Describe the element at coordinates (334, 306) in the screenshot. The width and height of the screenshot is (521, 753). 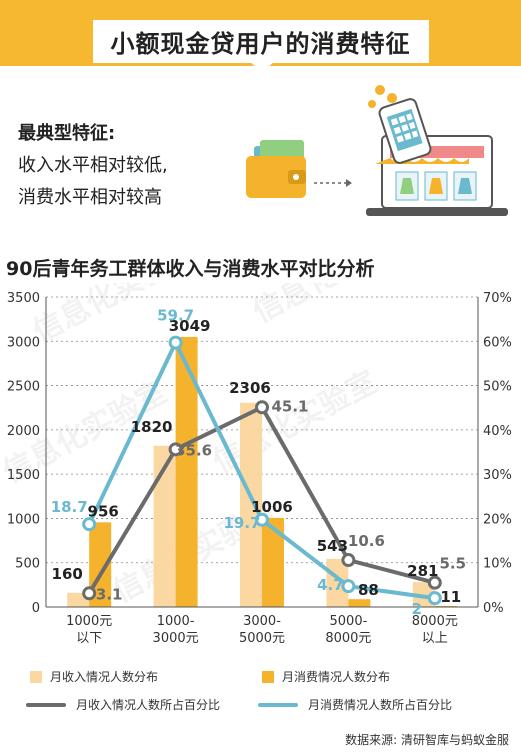
I see `watermark-text: 信息化实验室` at that location.